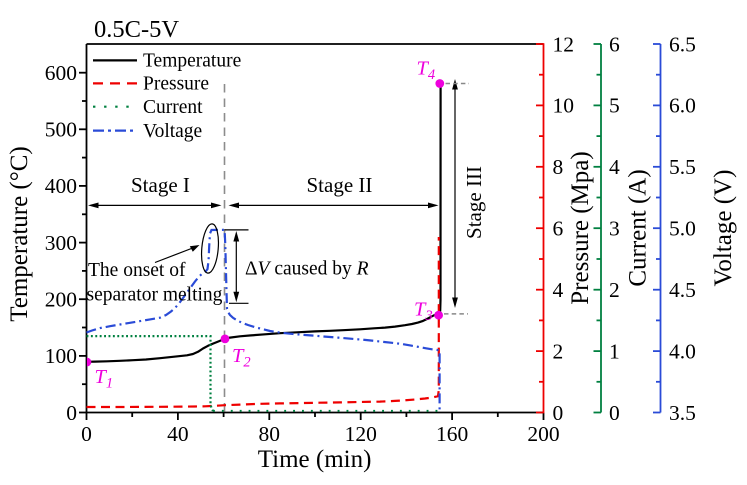 The width and height of the screenshot is (747, 485). What do you see at coordinates (61, 130) in the screenshot?
I see `svg-text: 500` at bounding box center [61, 130].